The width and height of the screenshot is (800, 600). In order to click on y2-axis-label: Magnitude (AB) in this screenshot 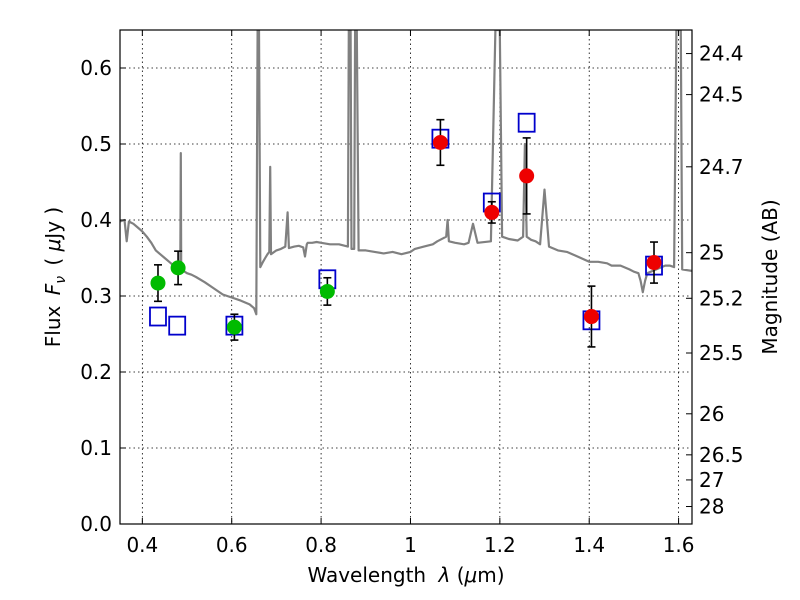, I will do `click(770, 276)`.